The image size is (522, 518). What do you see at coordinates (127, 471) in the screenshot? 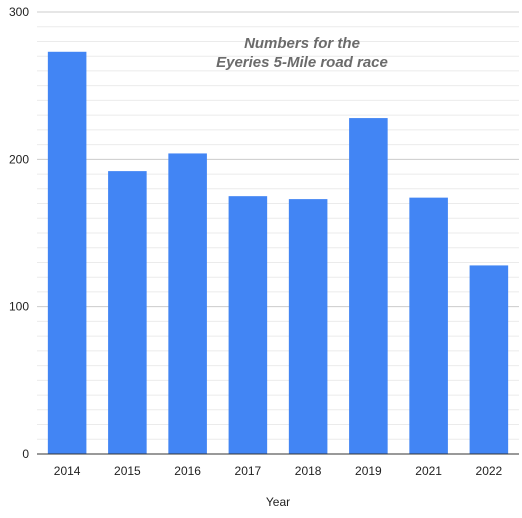
I see `x-tick-label: 2015` at bounding box center [127, 471].